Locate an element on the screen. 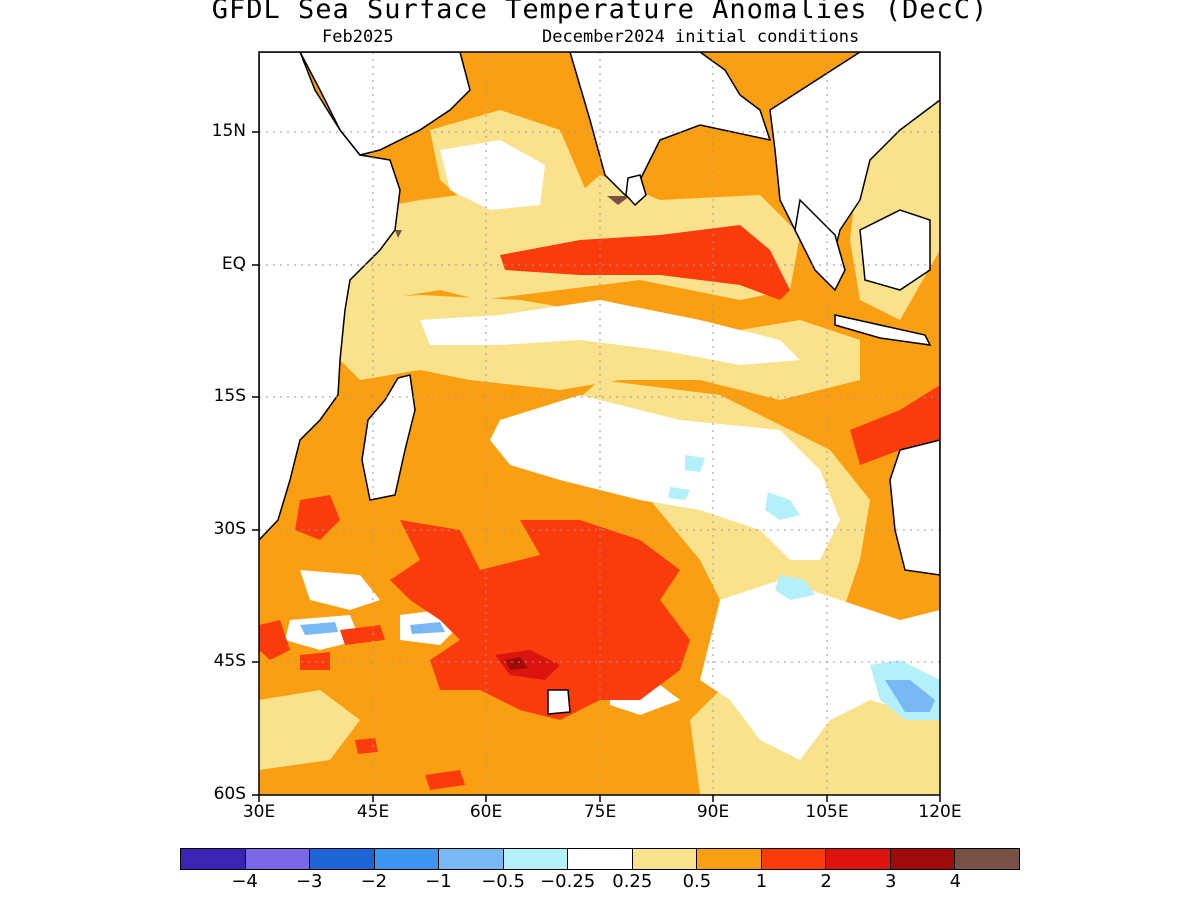  colorbar-label: 2 is located at coordinates (826, 881).